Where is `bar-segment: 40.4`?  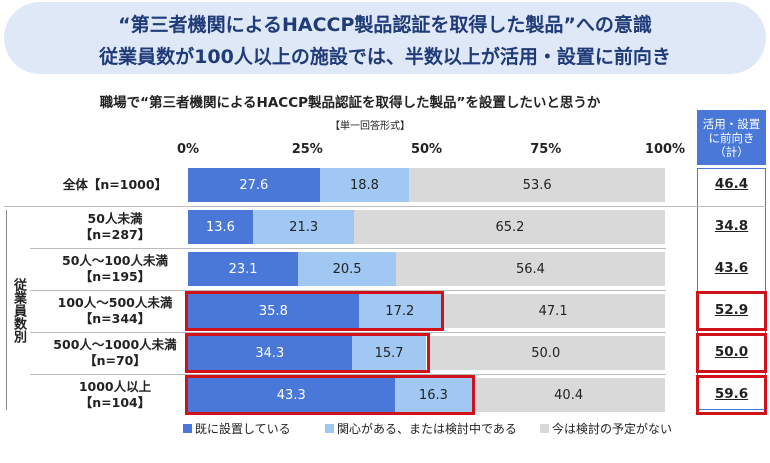
bar-segment: 40.4 is located at coordinates (568, 395).